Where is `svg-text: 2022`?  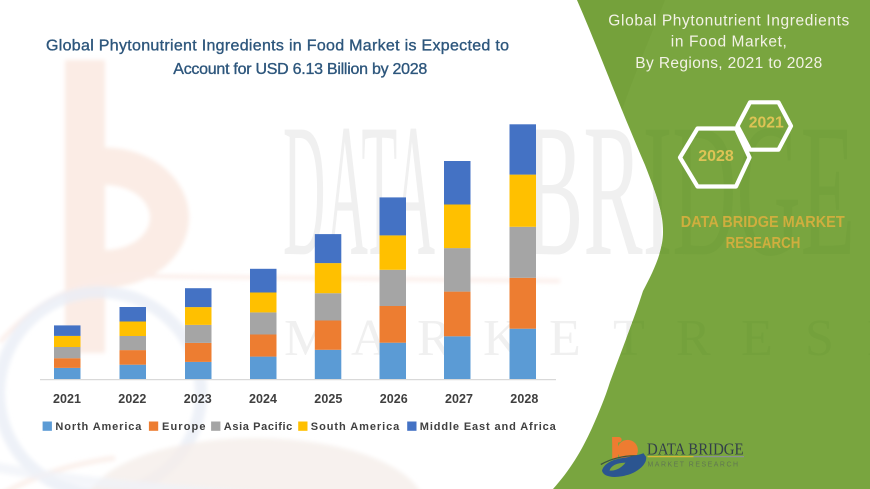 svg-text: 2022 is located at coordinates (132, 399).